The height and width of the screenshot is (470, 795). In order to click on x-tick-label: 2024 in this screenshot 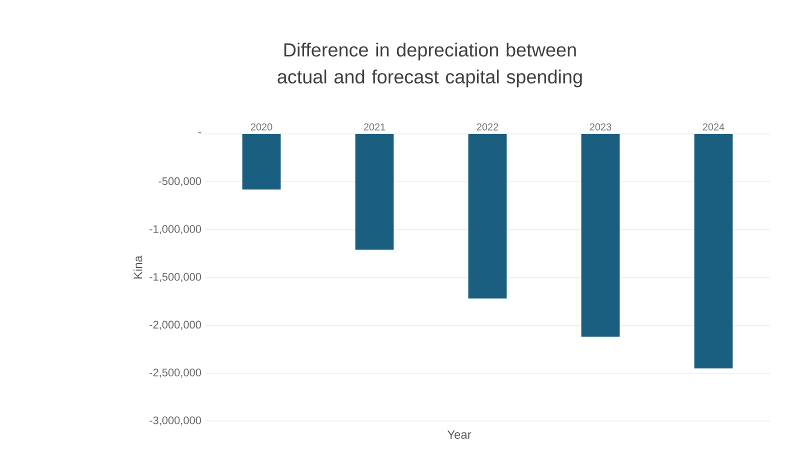, I will do `click(713, 126)`.